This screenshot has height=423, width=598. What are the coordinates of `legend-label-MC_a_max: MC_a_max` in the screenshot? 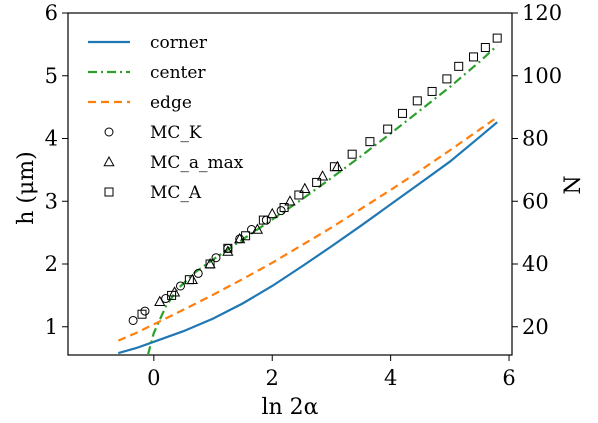 It's located at (197, 163).